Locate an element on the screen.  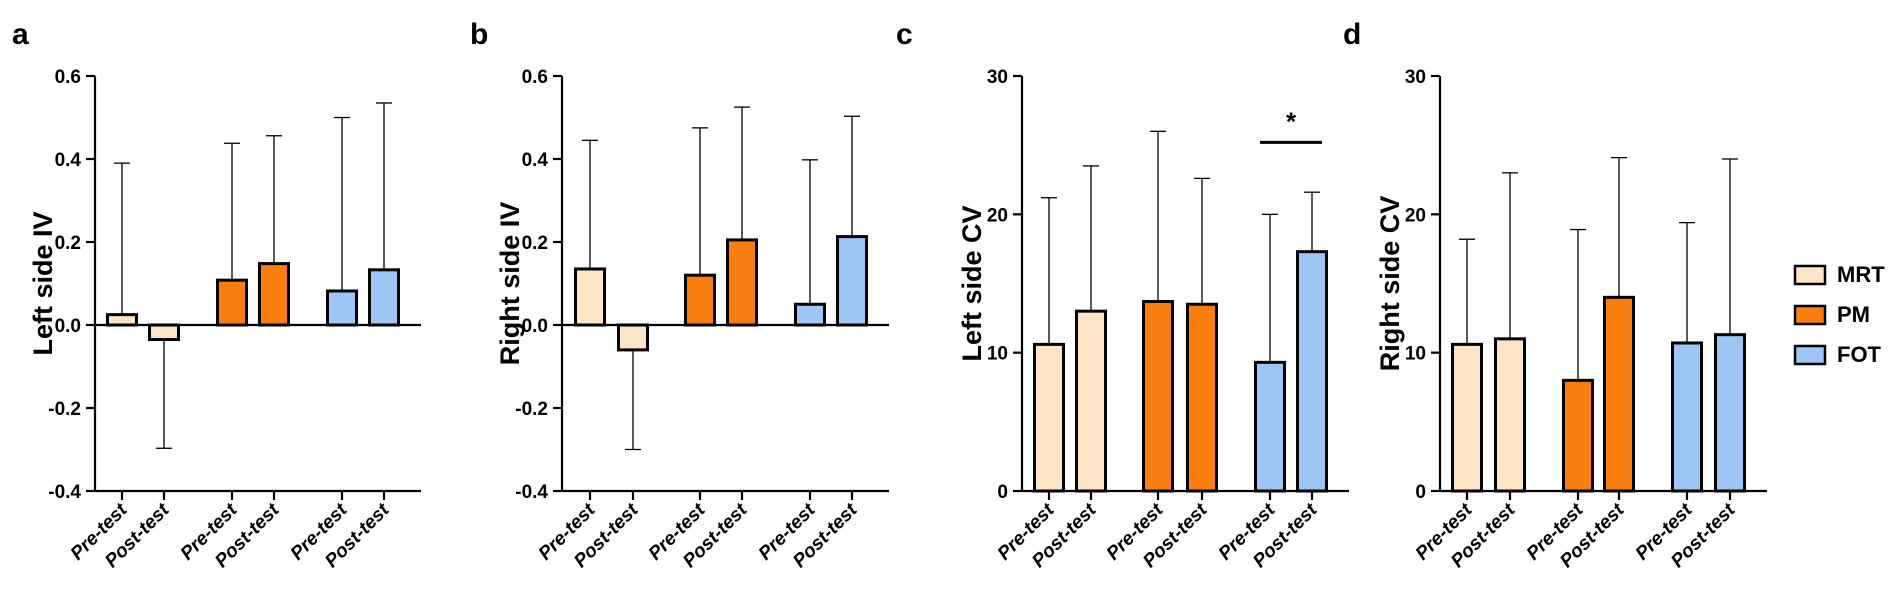
y-axis-title: Left side IV is located at coordinates (43, 283).